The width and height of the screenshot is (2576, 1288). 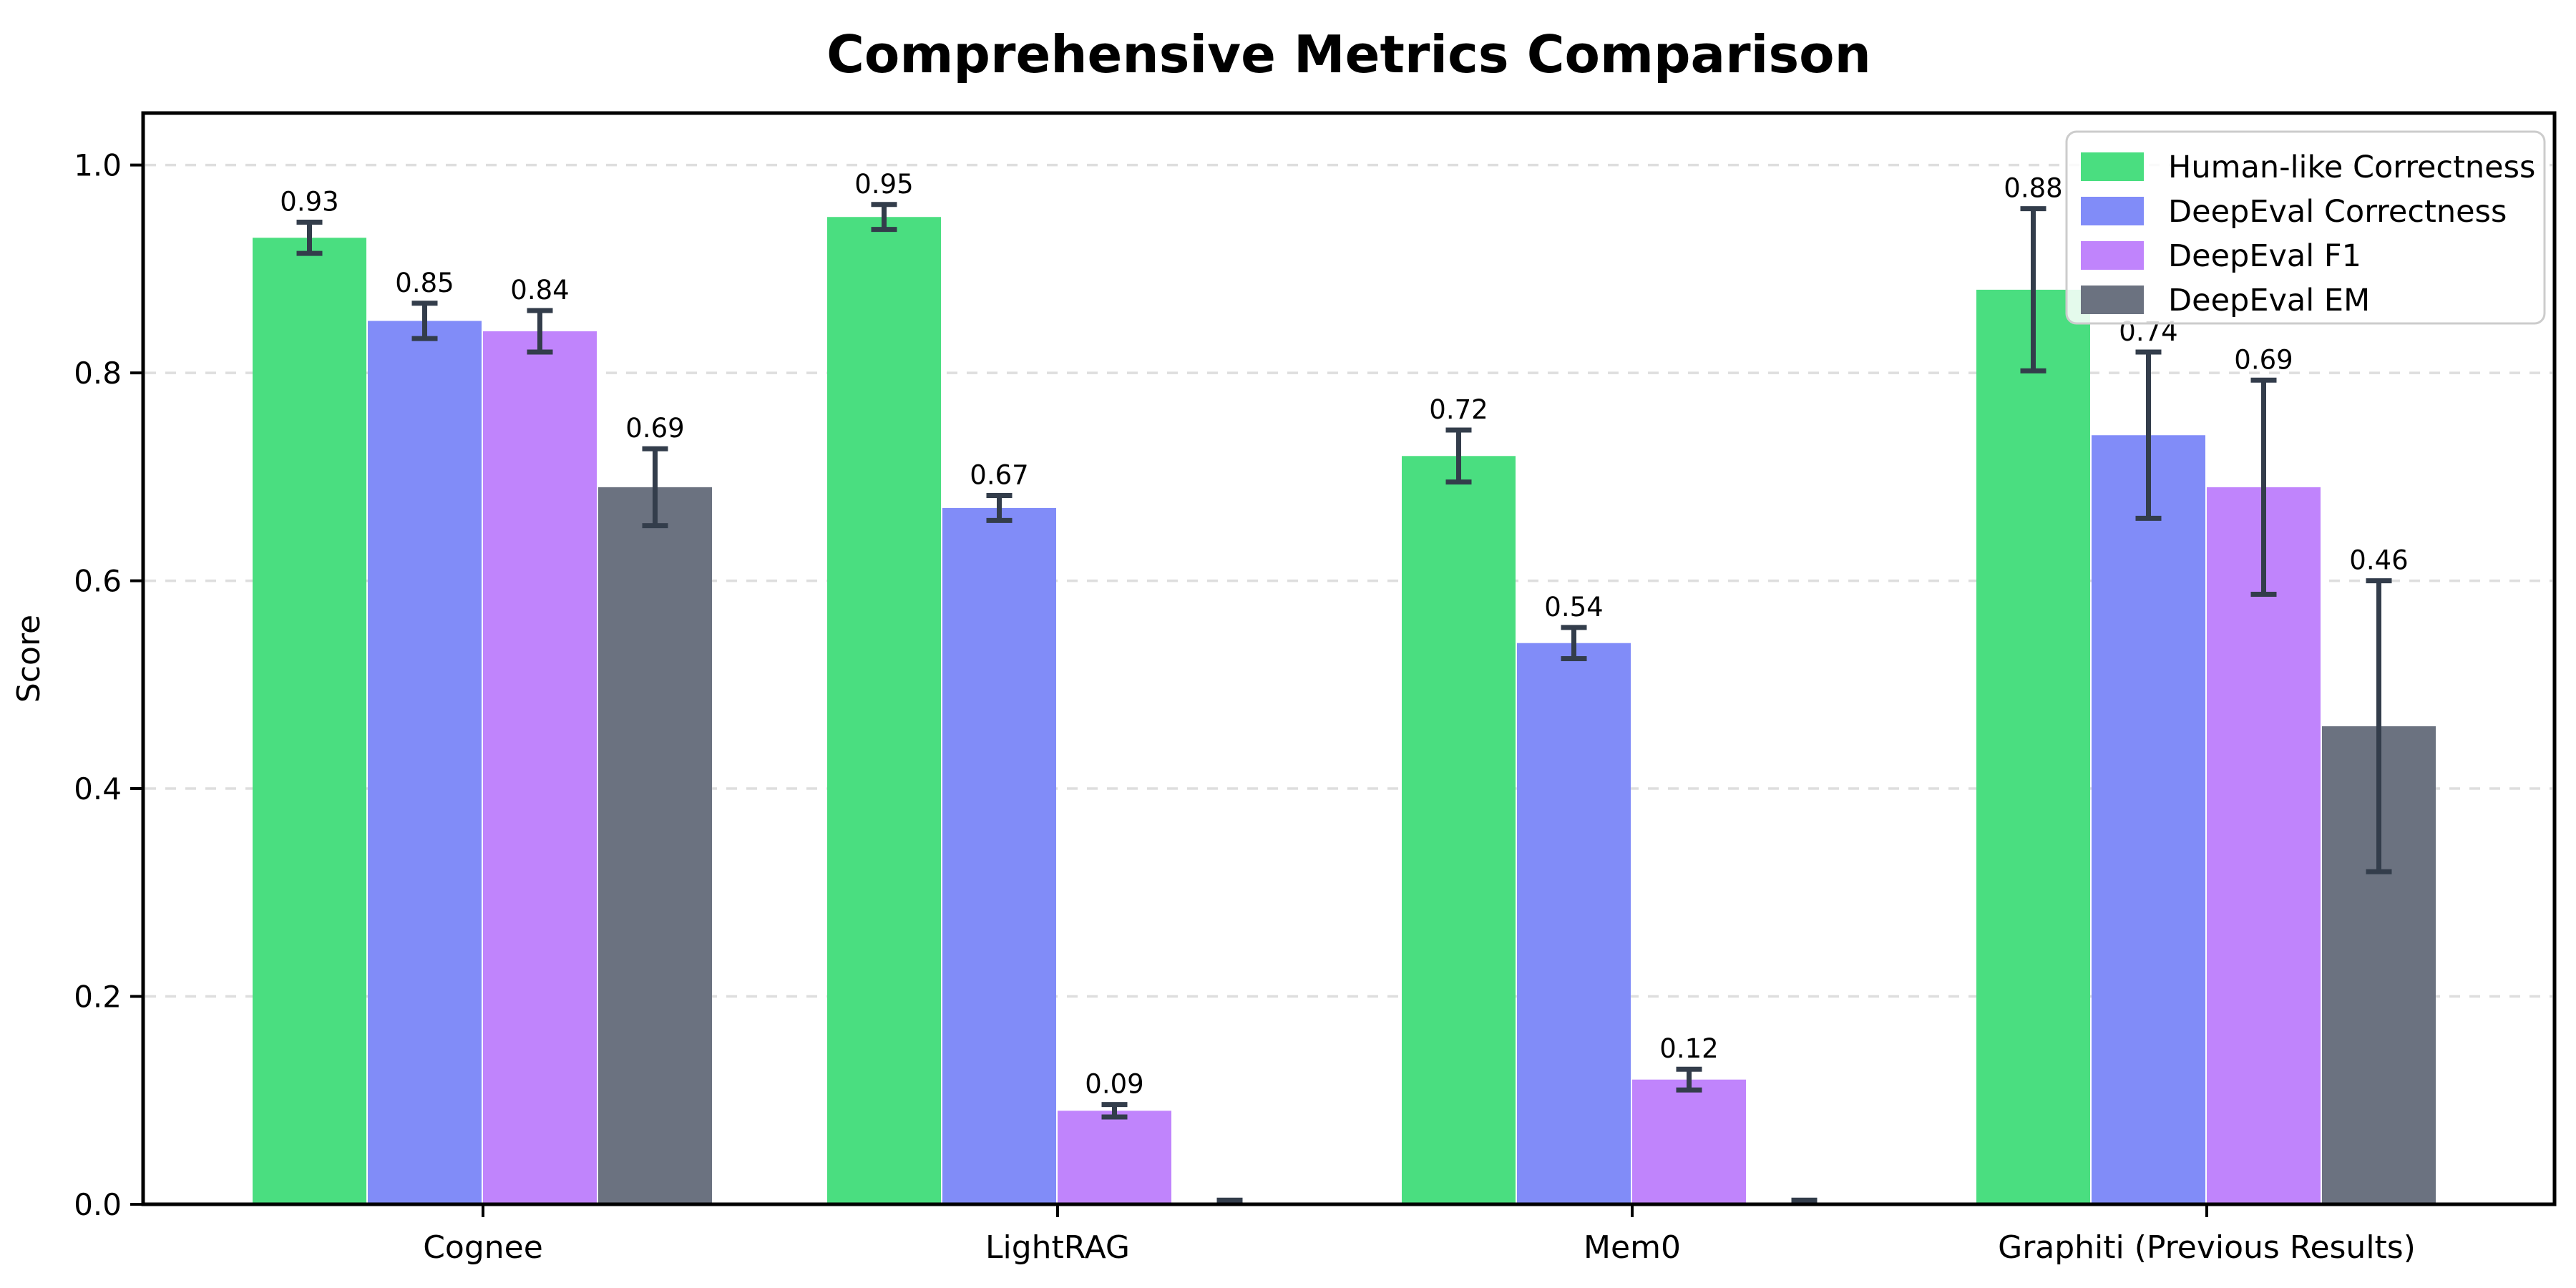 I want to click on bar-value-label-graphiti-previous-results-human-like-correctness: 0.88, so click(x=2033, y=188).